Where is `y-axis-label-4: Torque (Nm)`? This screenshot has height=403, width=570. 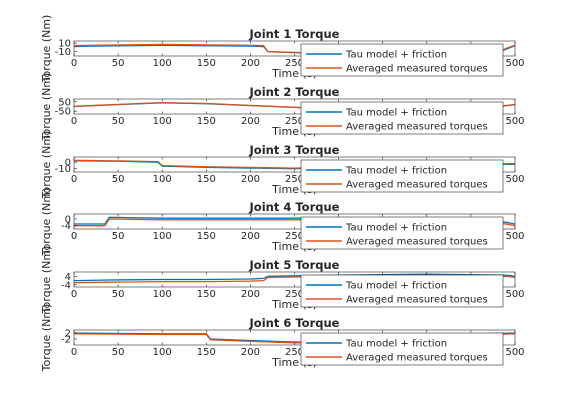
y-axis-label-4: Torque (Nm) is located at coordinates (46, 222).